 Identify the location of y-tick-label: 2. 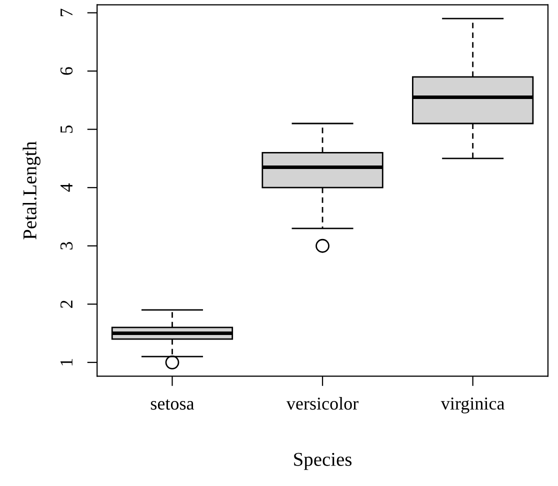
(66, 304).